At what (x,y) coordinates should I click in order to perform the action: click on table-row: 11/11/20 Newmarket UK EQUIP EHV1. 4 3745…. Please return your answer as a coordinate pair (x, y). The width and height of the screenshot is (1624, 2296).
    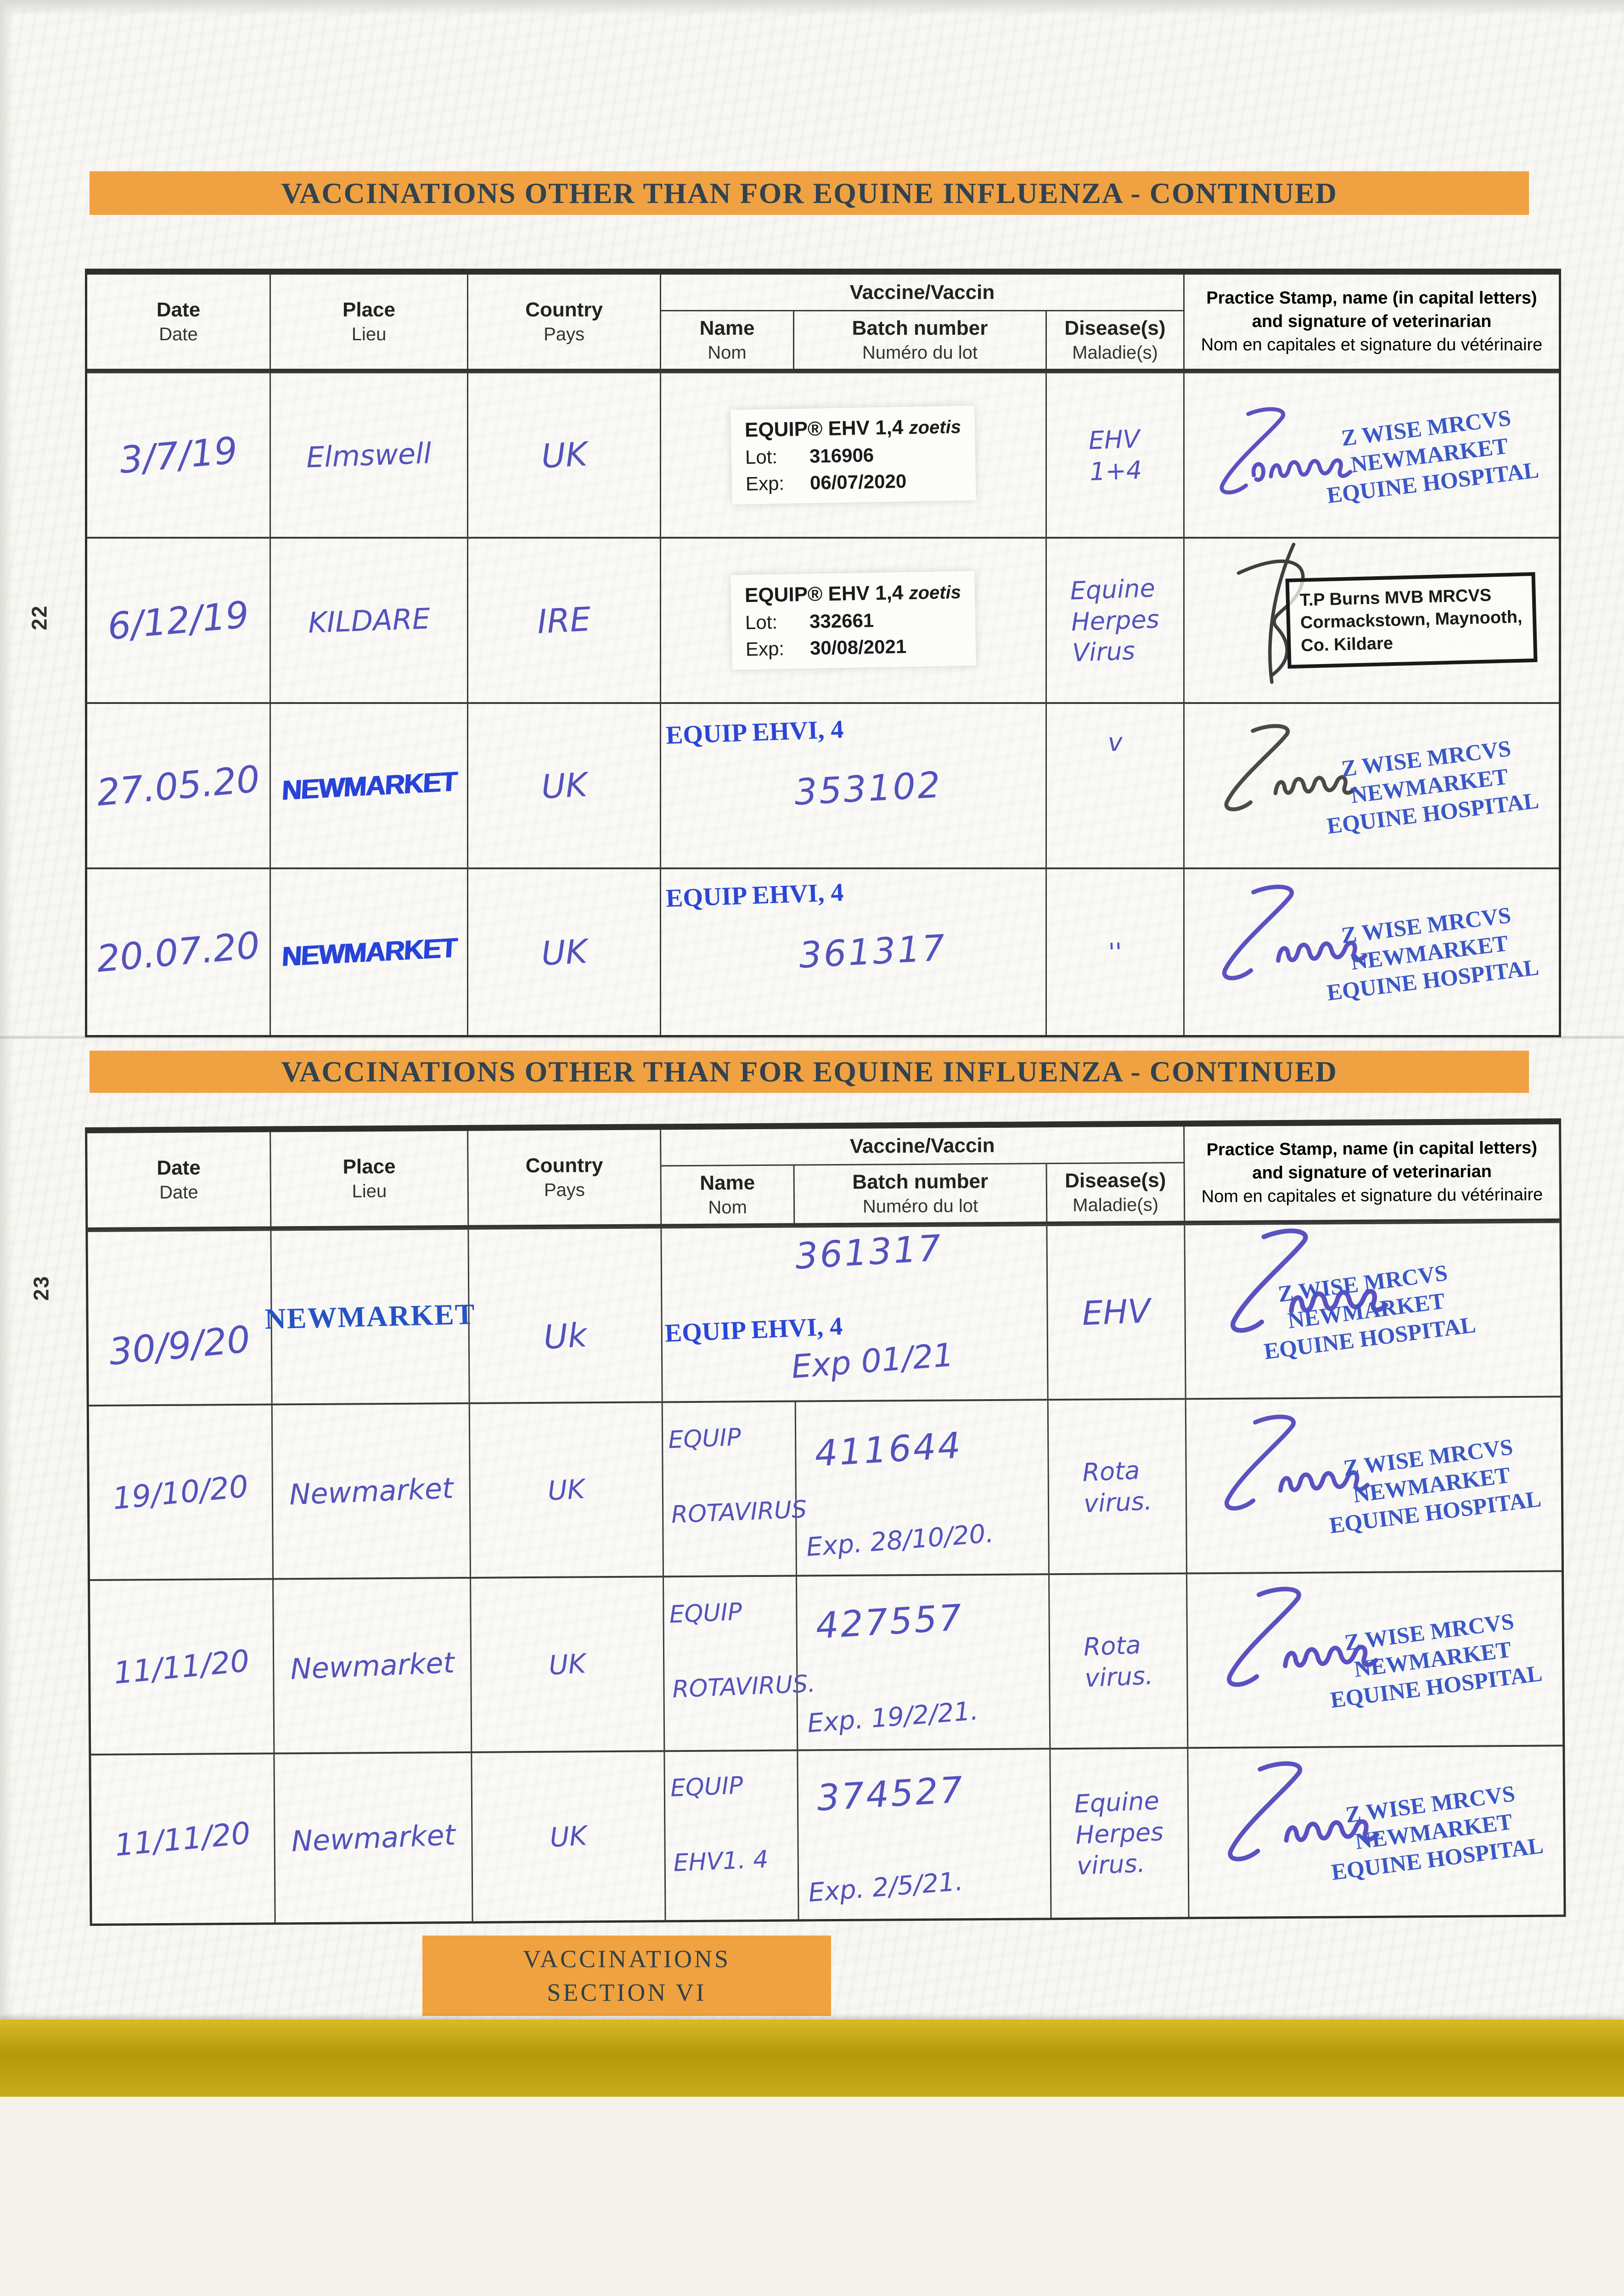
    Looking at the image, I should click on (827, 1834).